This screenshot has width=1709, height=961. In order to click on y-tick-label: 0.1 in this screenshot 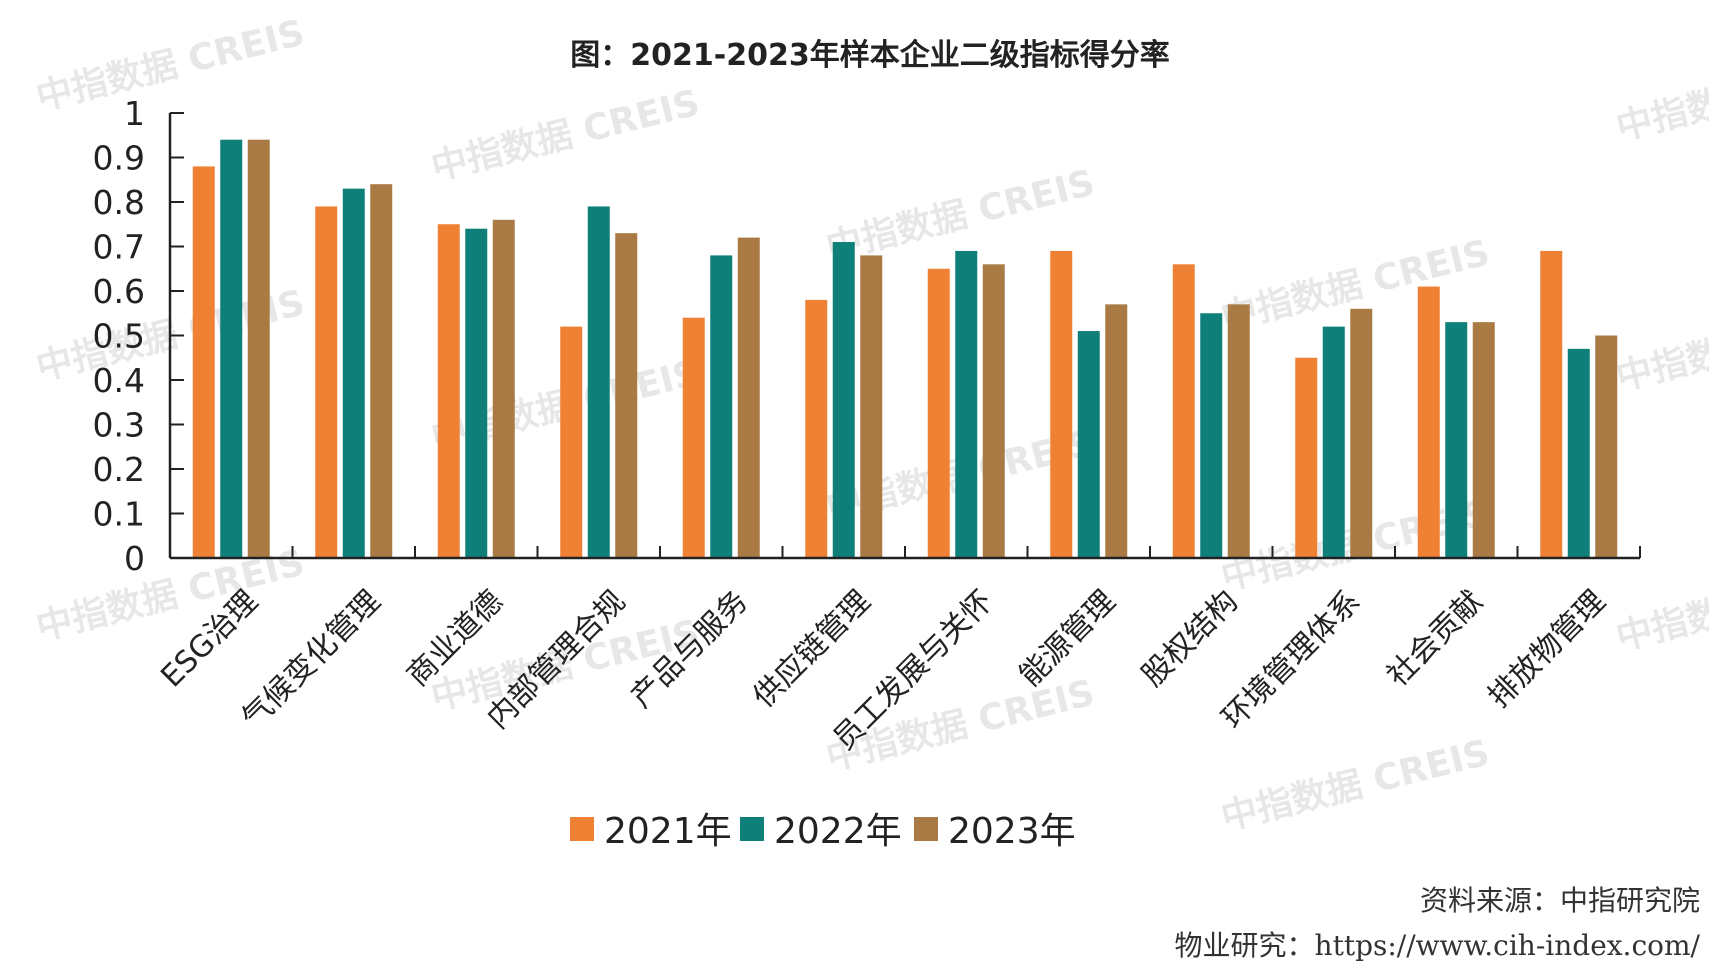, I will do `click(119, 514)`.